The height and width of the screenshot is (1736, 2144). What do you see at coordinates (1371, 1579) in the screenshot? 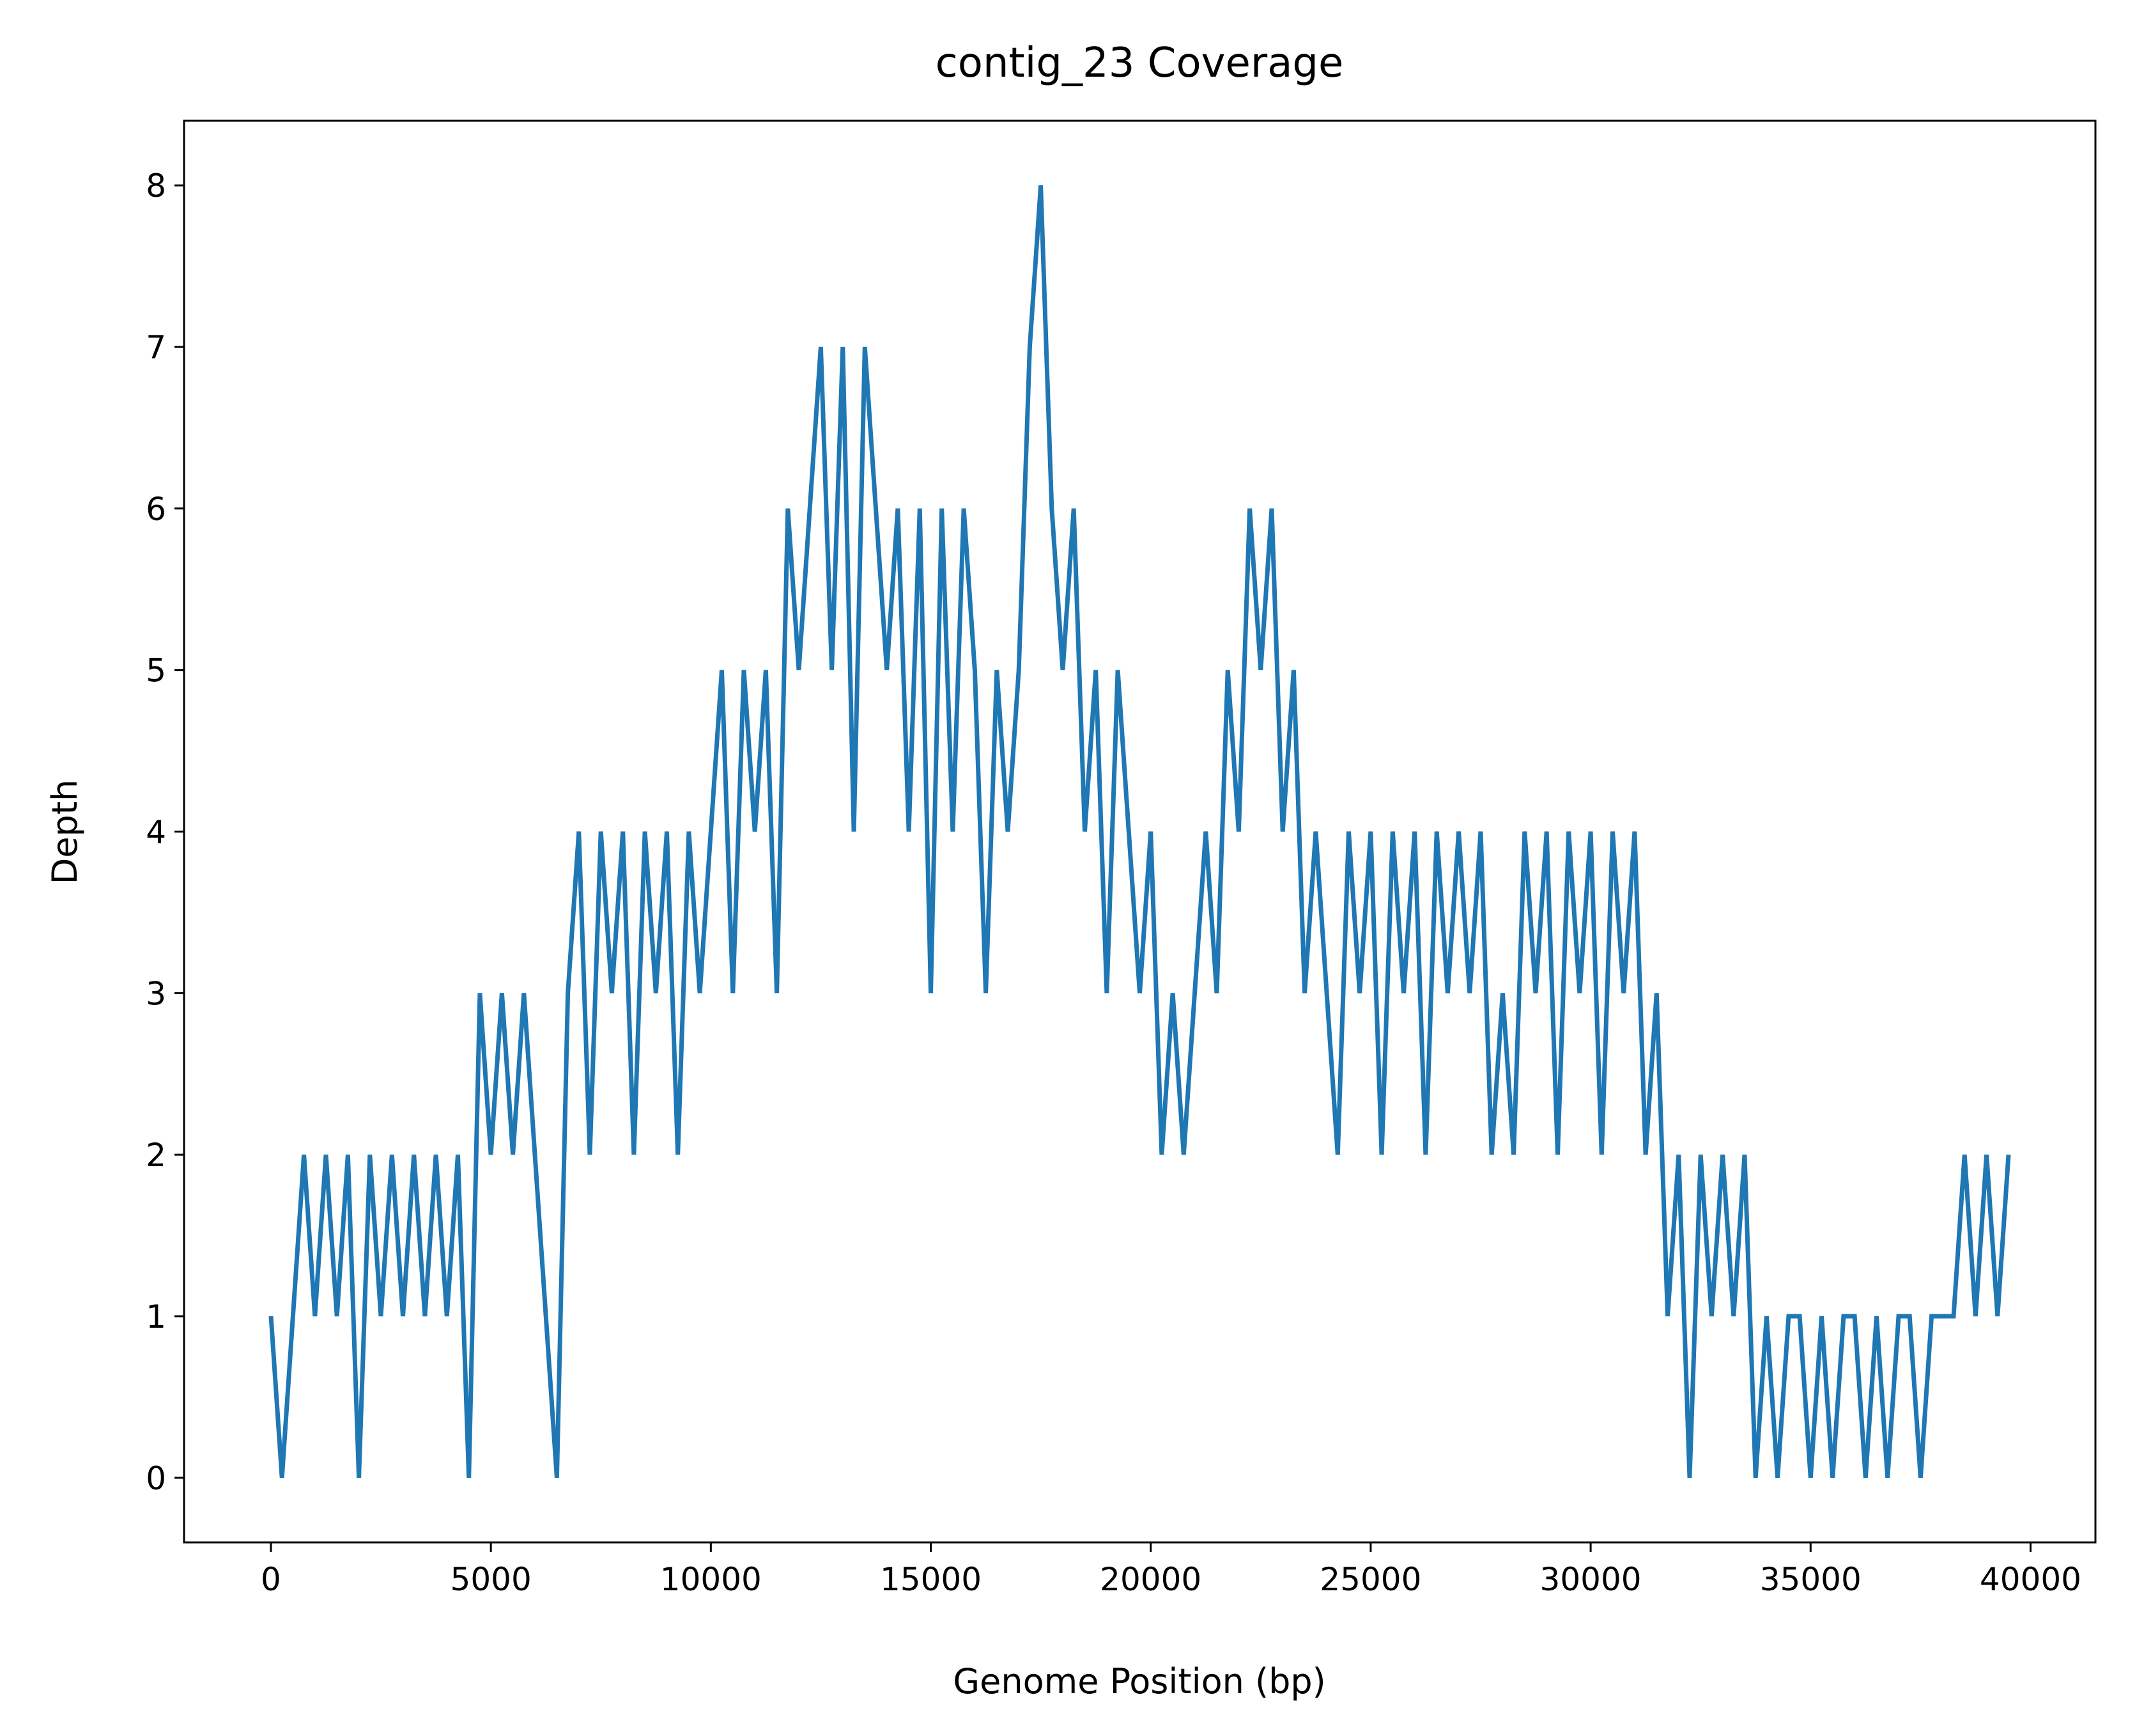
I see `x-tick-label: 25000` at bounding box center [1371, 1579].